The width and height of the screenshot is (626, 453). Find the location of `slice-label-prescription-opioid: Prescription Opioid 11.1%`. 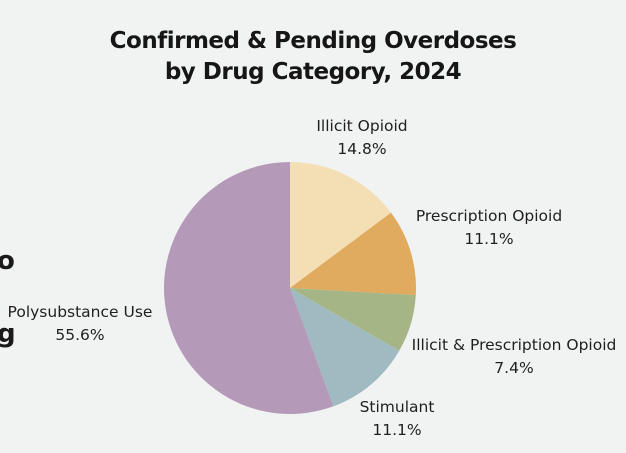

slice-label-prescription-opioid: Prescription Opioid 11.1% is located at coordinates (489, 228).